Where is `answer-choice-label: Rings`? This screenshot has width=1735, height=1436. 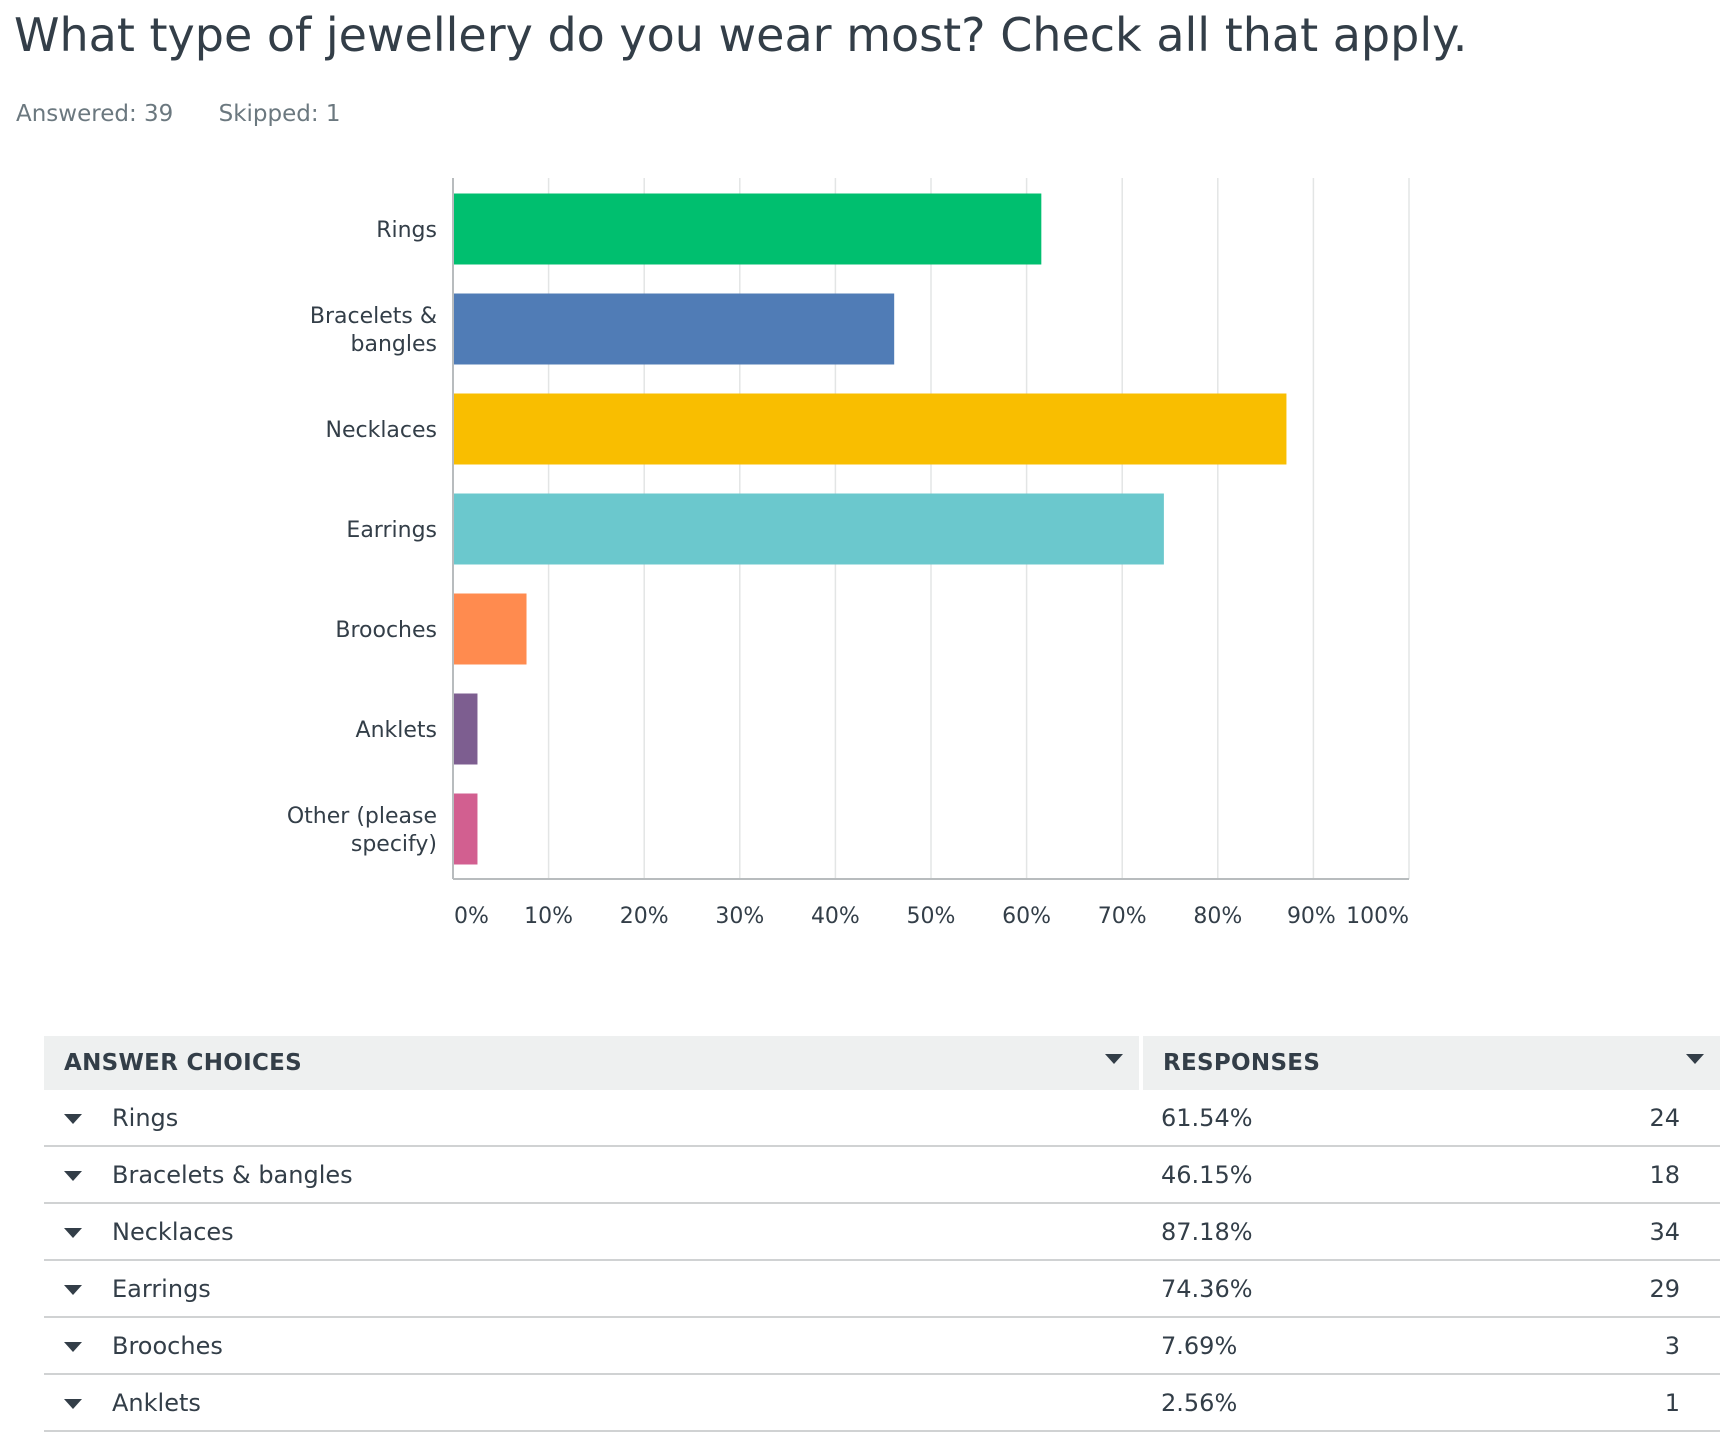 answer-choice-label: Rings is located at coordinates (145, 1117).